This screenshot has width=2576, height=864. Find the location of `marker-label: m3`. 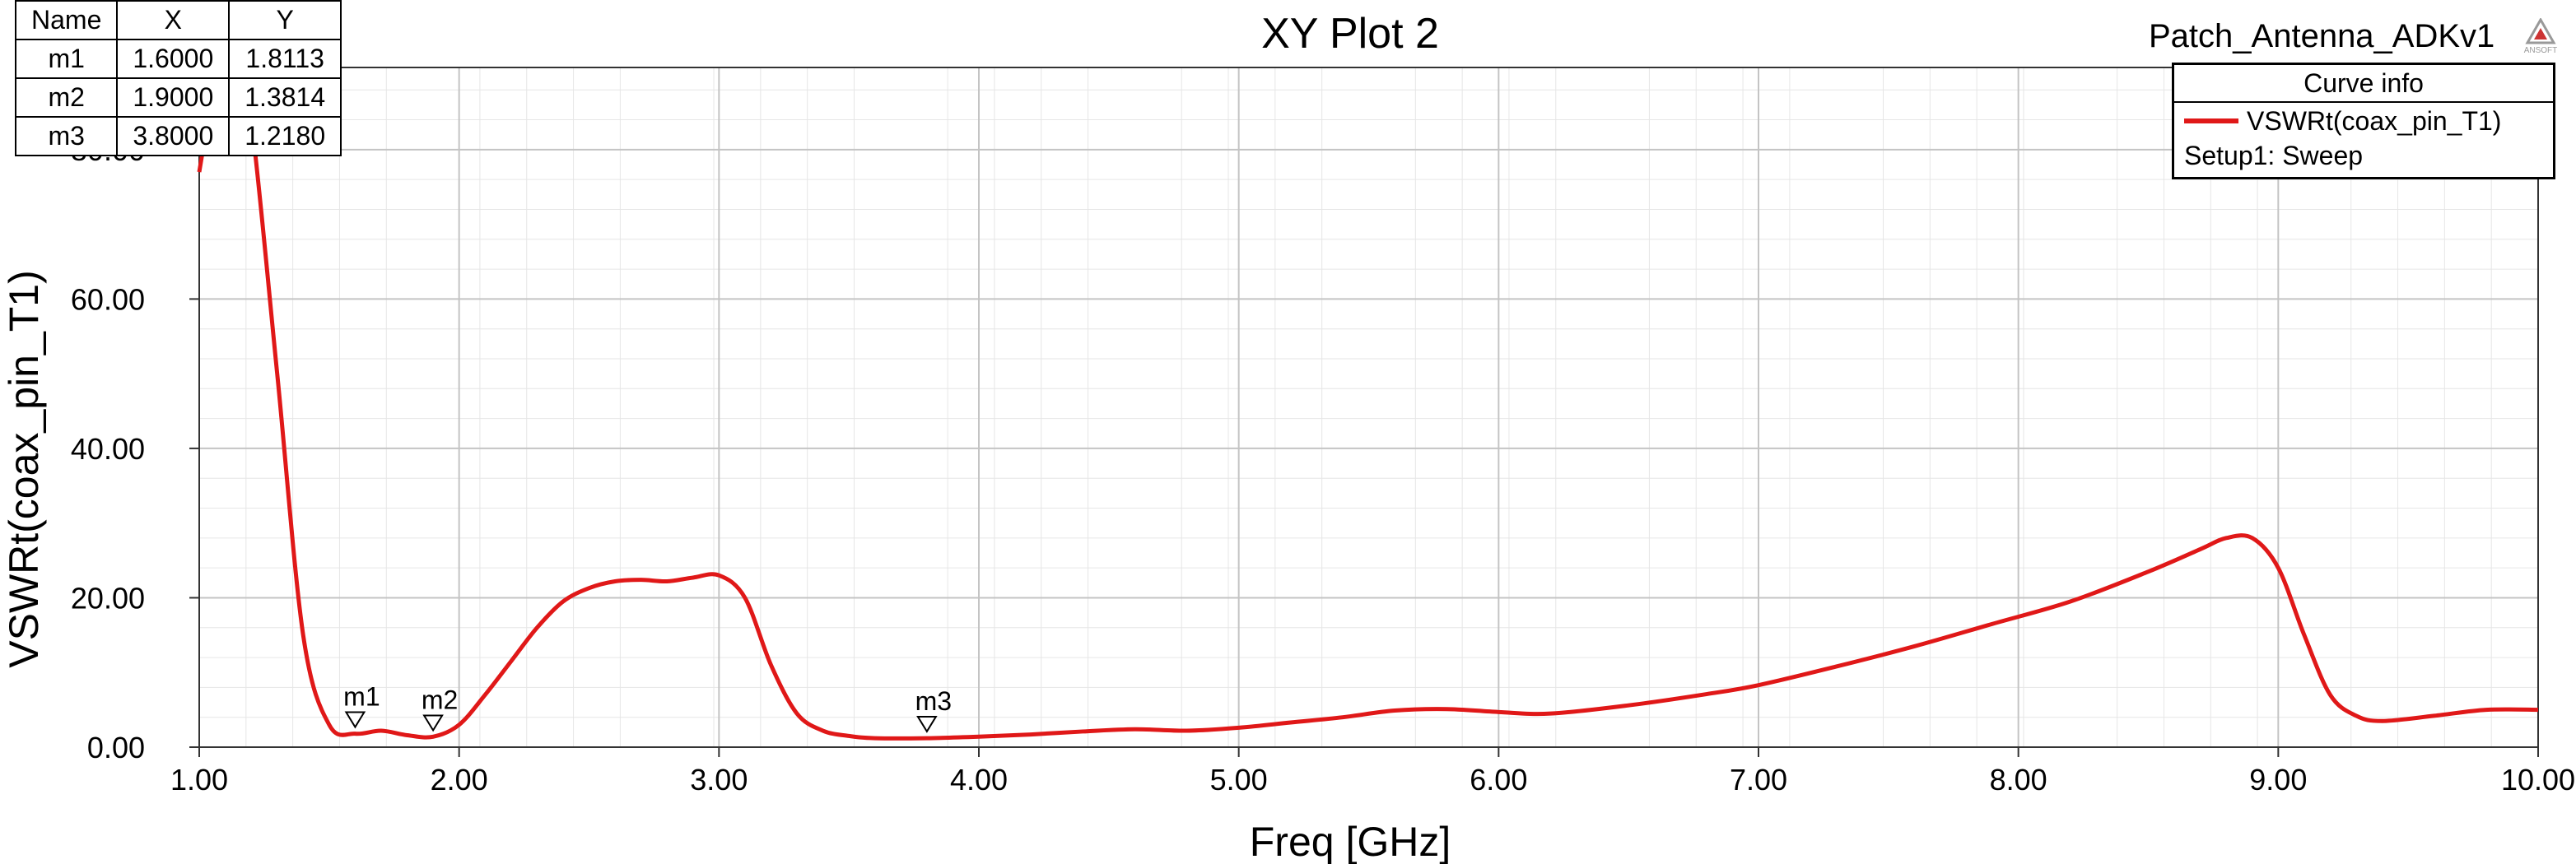

marker-label: m3 is located at coordinates (933, 701).